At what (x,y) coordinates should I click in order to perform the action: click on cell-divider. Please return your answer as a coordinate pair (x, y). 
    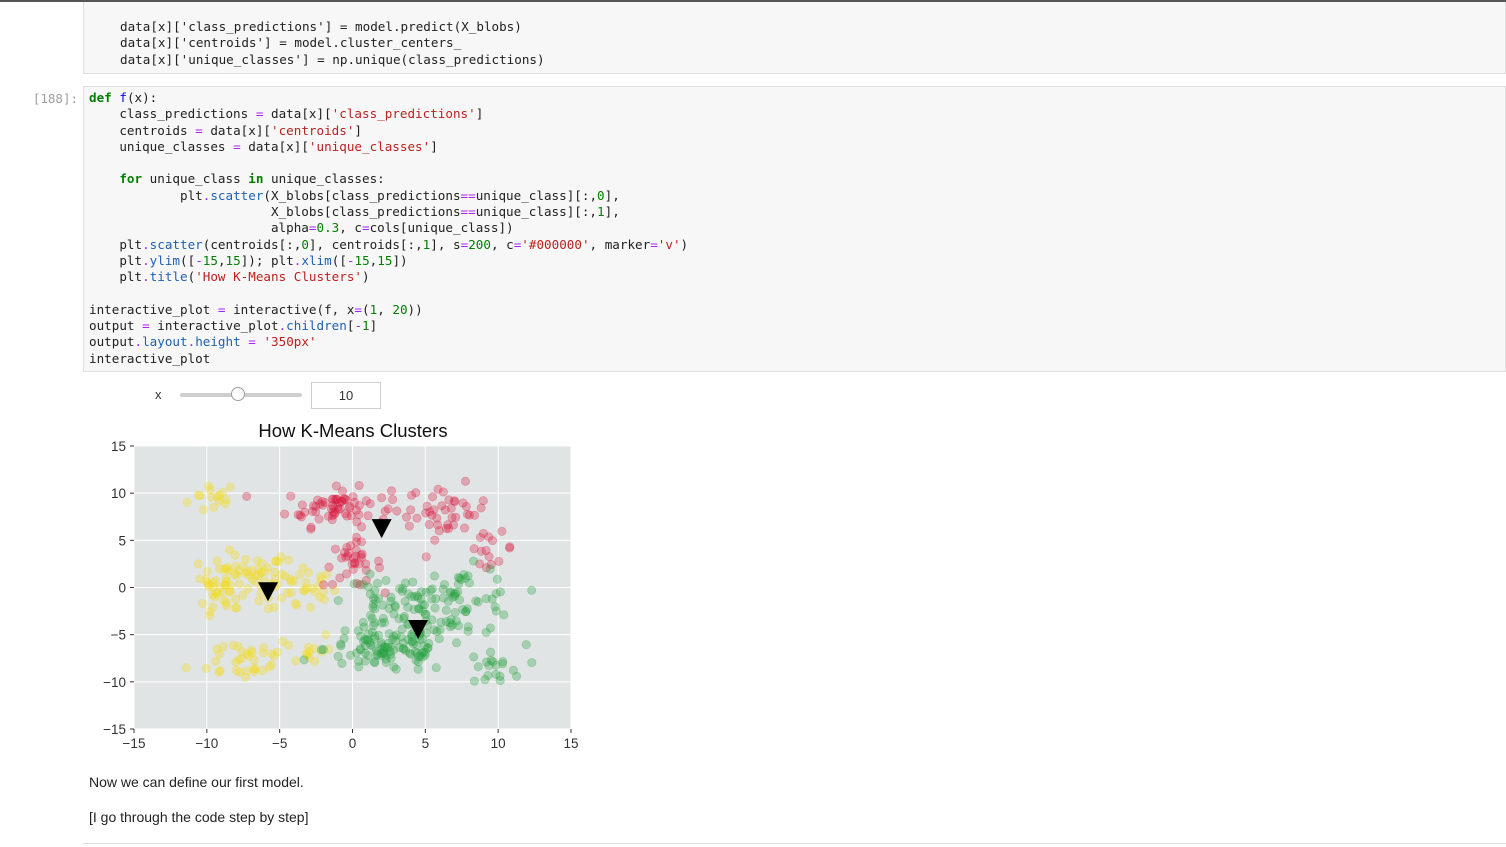
    Looking at the image, I should click on (794, 843).